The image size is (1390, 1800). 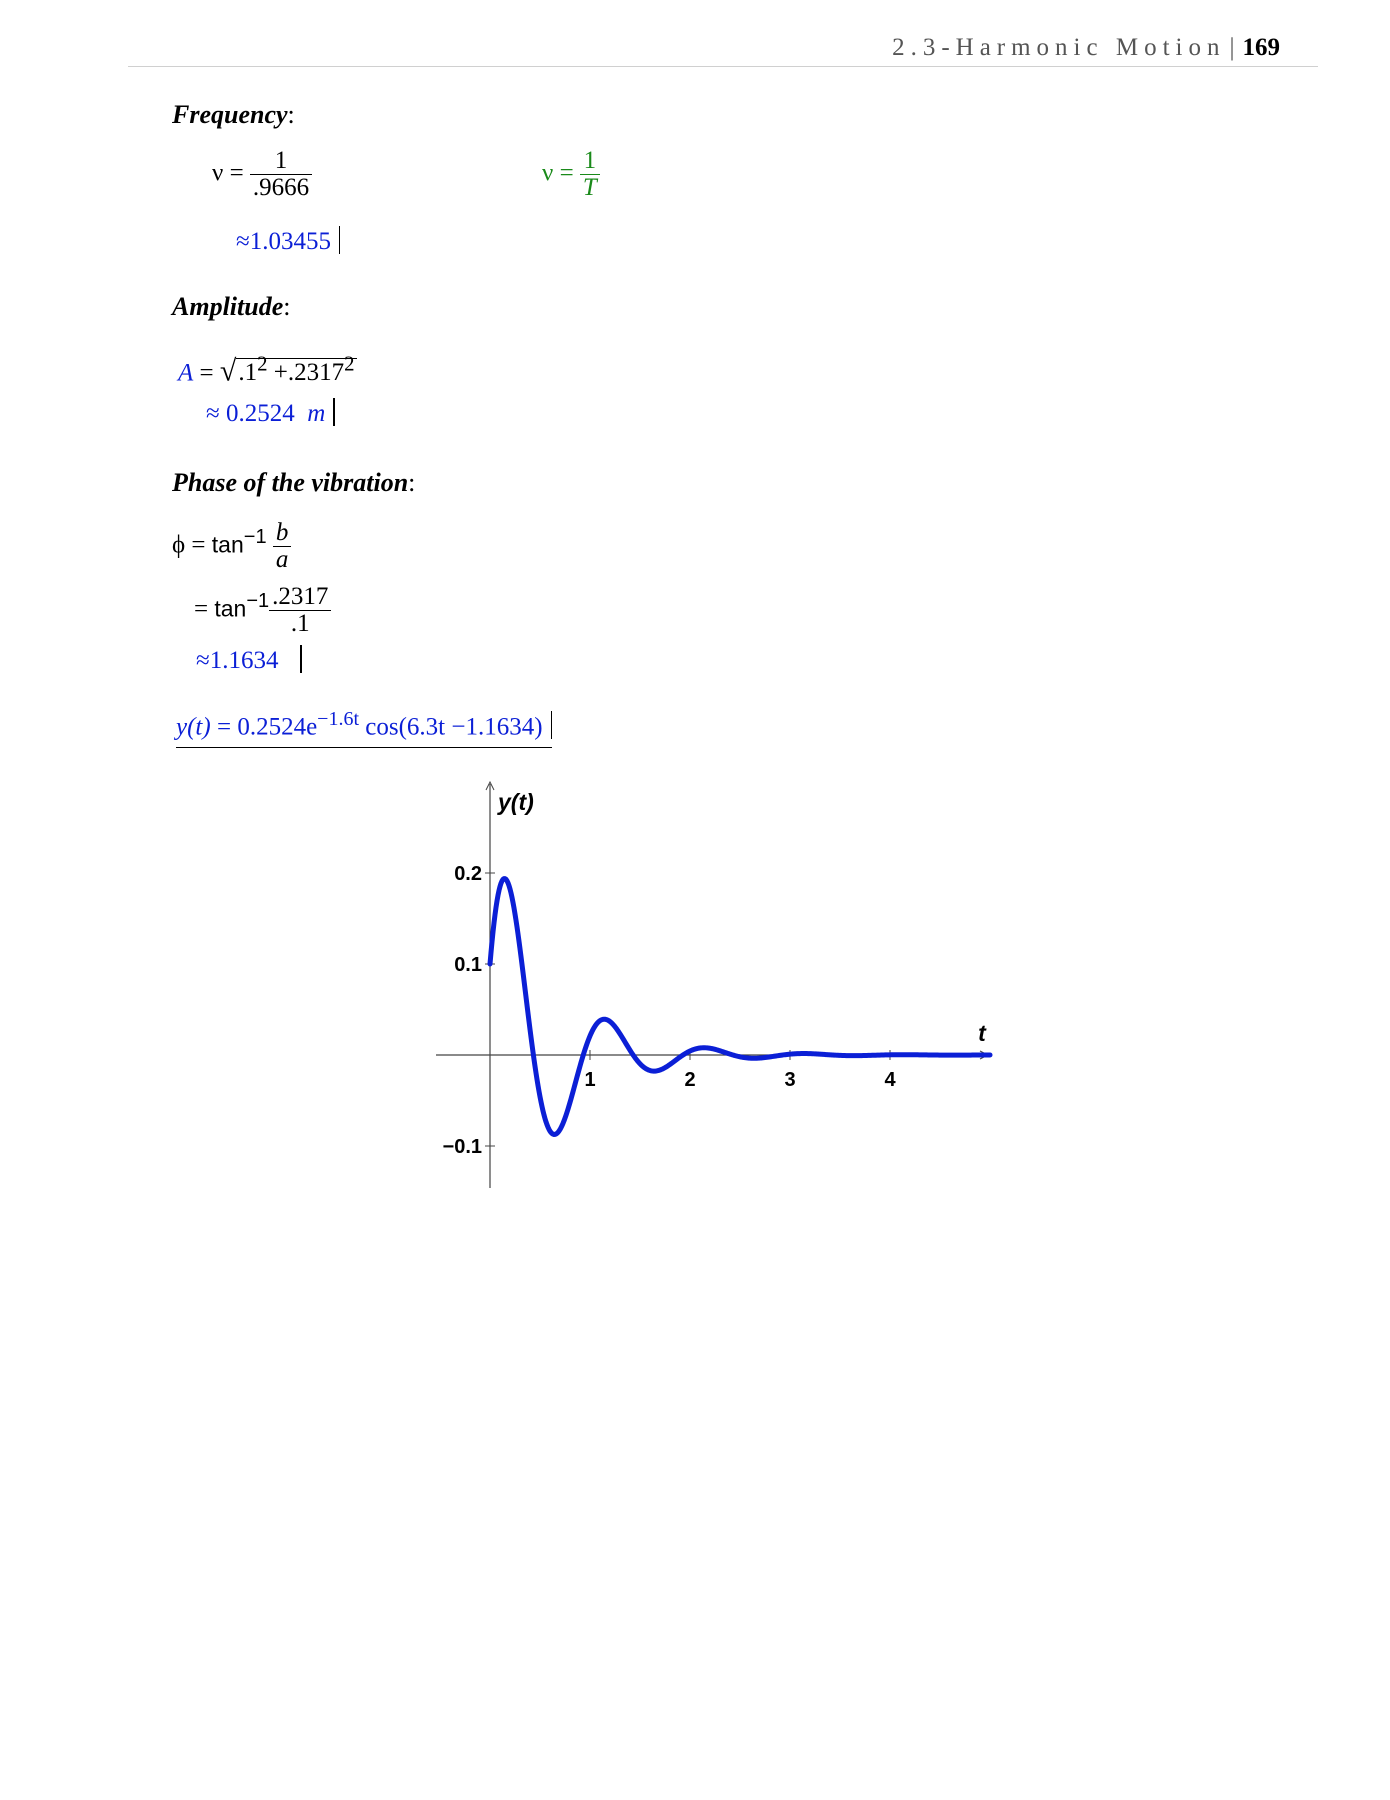 What do you see at coordinates (589, 161) in the screenshot?
I see `note-numerator: 1` at bounding box center [589, 161].